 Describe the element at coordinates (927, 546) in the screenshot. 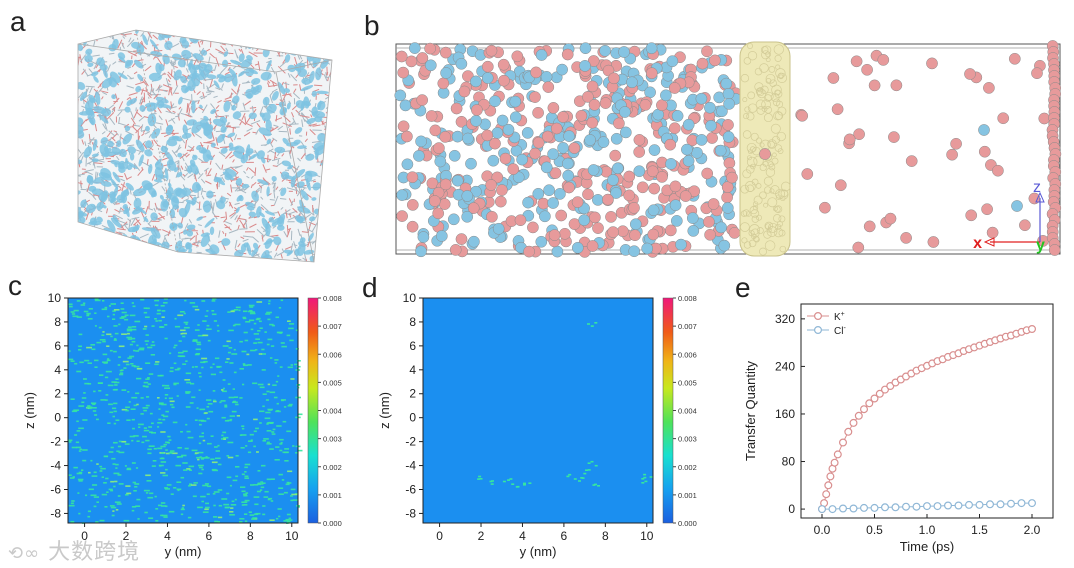

I see `x-axis-label: Time (ps)` at that location.